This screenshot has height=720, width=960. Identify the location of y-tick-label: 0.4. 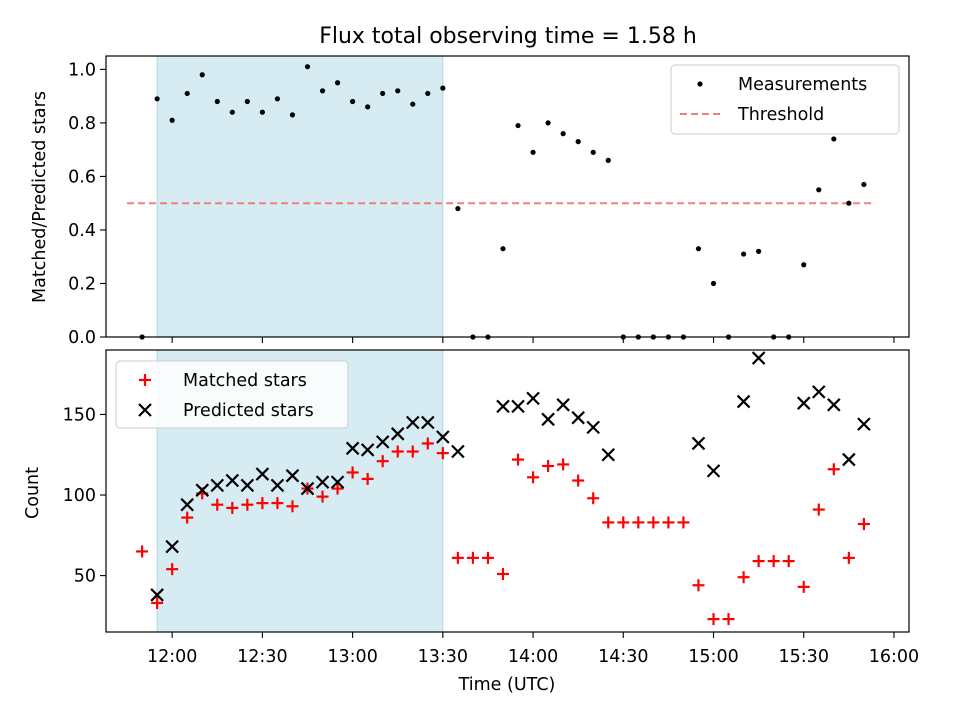
(82, 231).